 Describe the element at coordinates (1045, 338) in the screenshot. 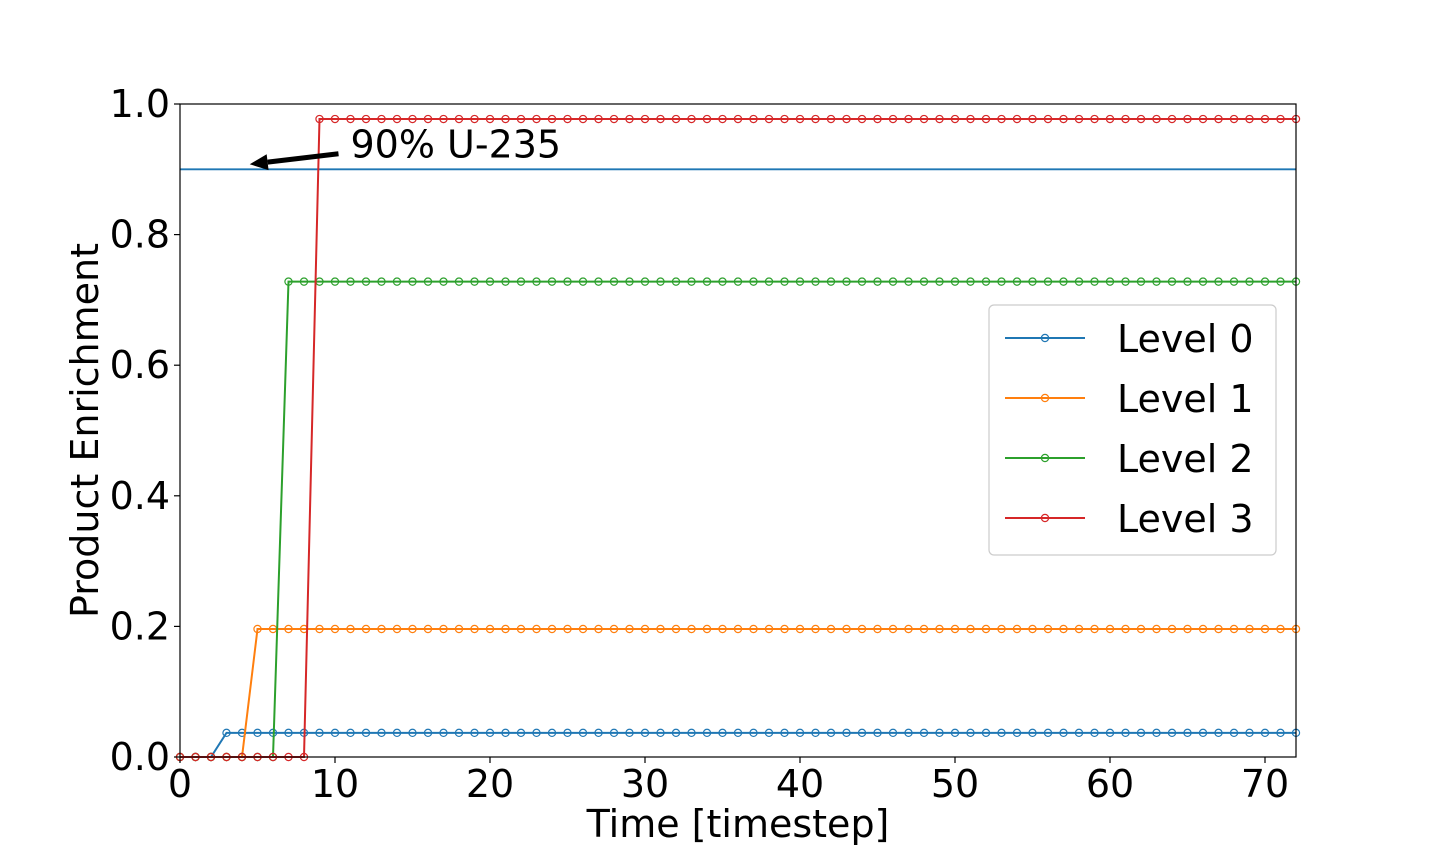

I see `legend-swatch-marker` at that location.